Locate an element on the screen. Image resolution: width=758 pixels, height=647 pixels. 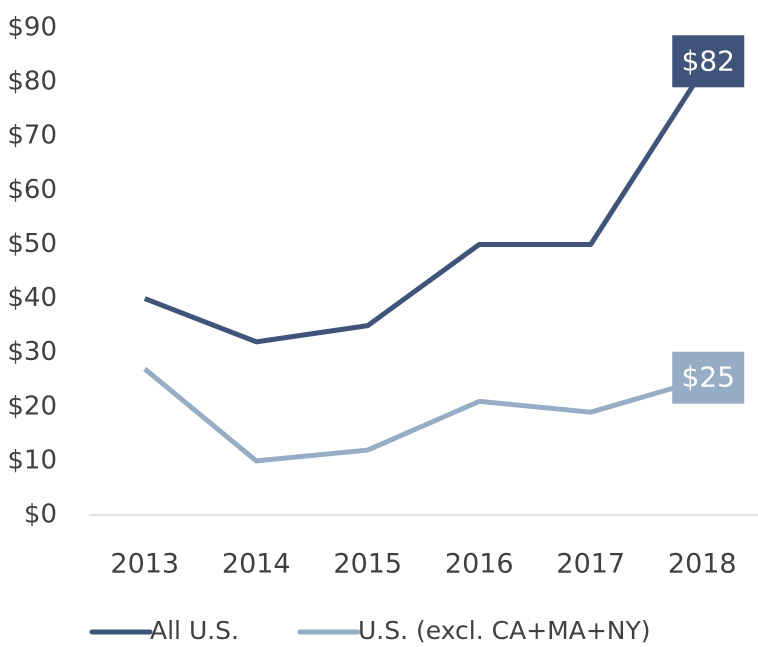
y-tick-label: $70 is located at coordinates (32, 136).